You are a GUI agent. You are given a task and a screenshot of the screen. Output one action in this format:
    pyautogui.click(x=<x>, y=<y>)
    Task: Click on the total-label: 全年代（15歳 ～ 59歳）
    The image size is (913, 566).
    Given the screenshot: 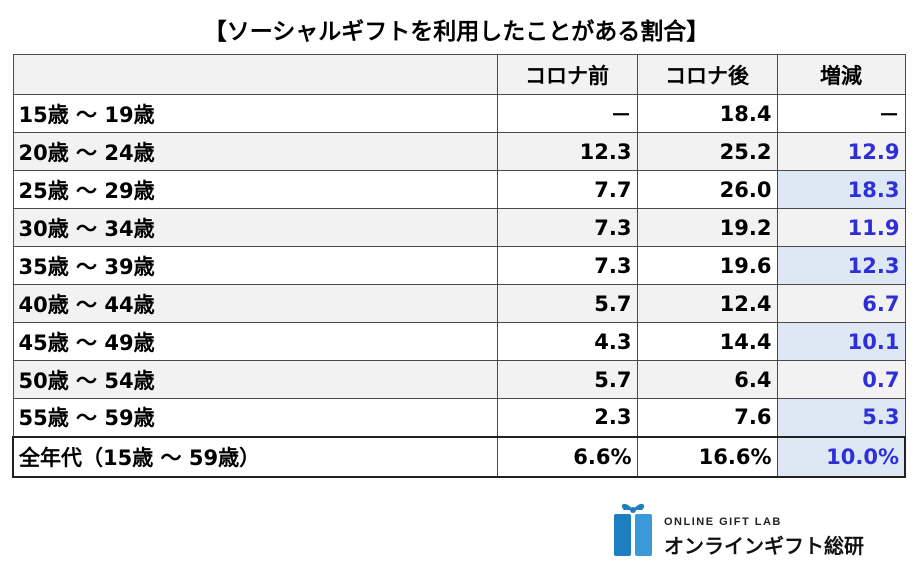 What is the action you would take?
    pyautogui.click(x=255, y=456)
    